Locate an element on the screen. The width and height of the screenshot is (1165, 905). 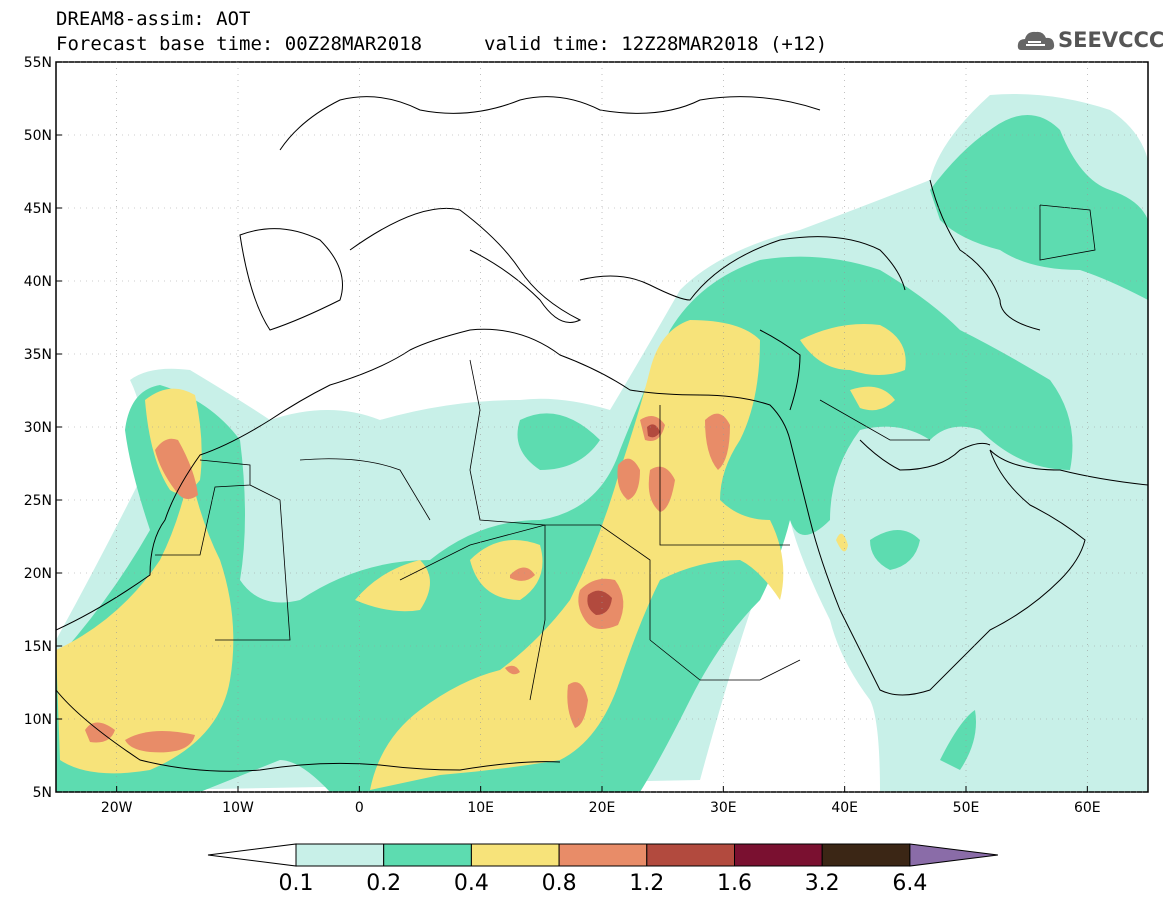
lat-tick-label: 45N is located at coordinates (38, 209).